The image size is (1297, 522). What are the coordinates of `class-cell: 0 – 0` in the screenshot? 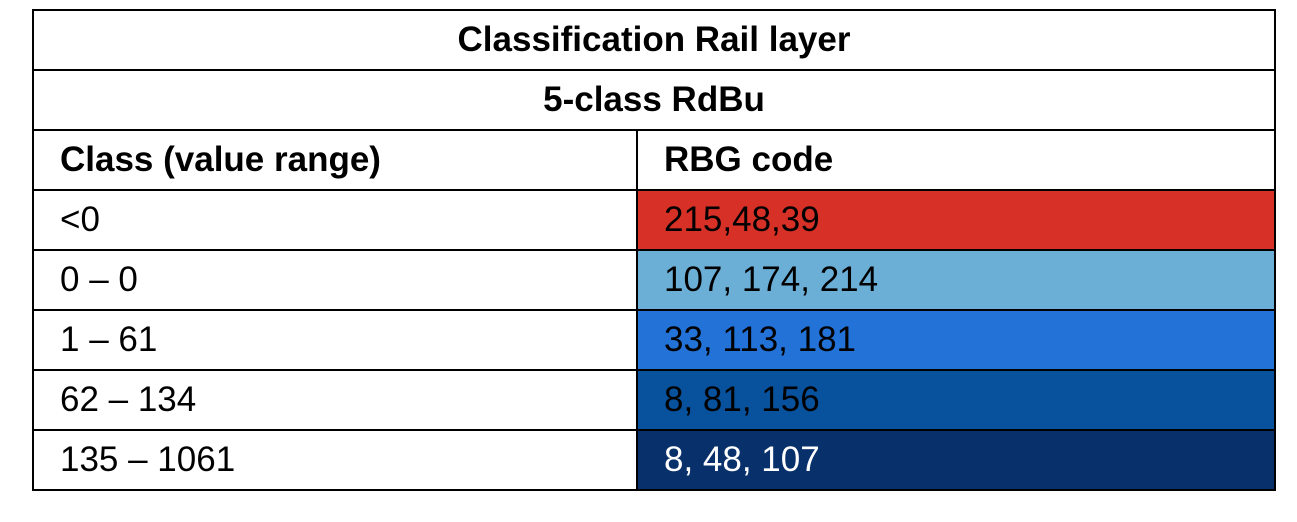 It's located at (335, 280).